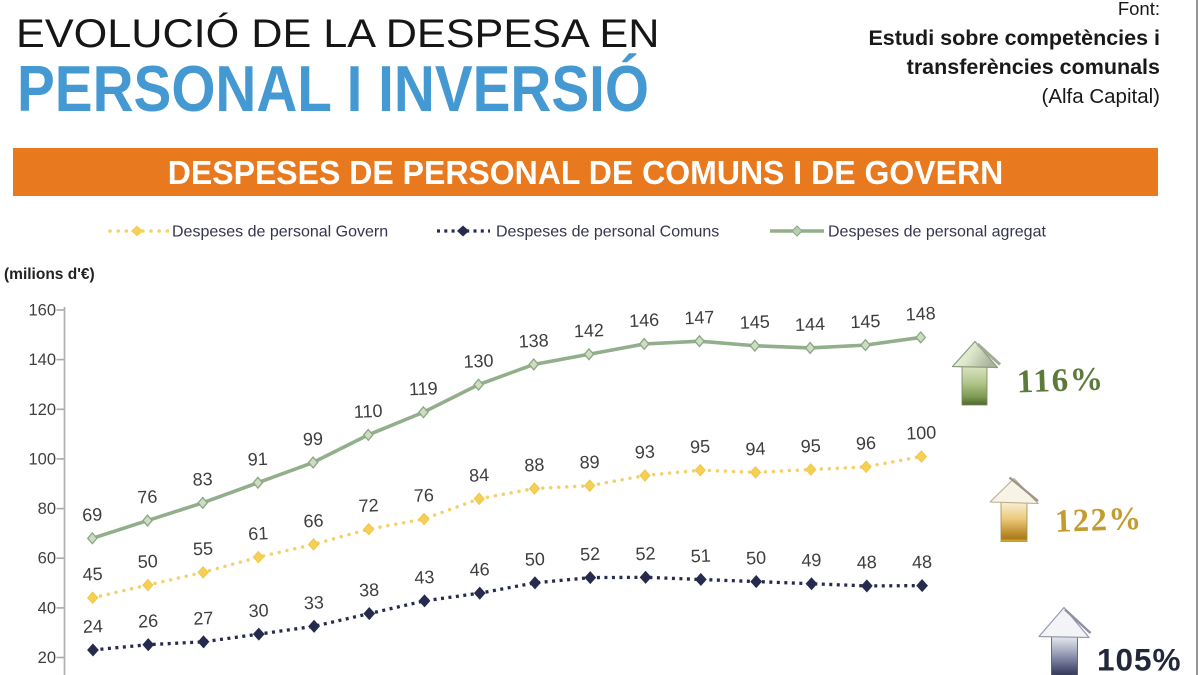 The height and width of the screenshot is (675, 1200). Describe the element at coordinates (700, 556) in the screenshot. I see `svg-text: 51` at that location.